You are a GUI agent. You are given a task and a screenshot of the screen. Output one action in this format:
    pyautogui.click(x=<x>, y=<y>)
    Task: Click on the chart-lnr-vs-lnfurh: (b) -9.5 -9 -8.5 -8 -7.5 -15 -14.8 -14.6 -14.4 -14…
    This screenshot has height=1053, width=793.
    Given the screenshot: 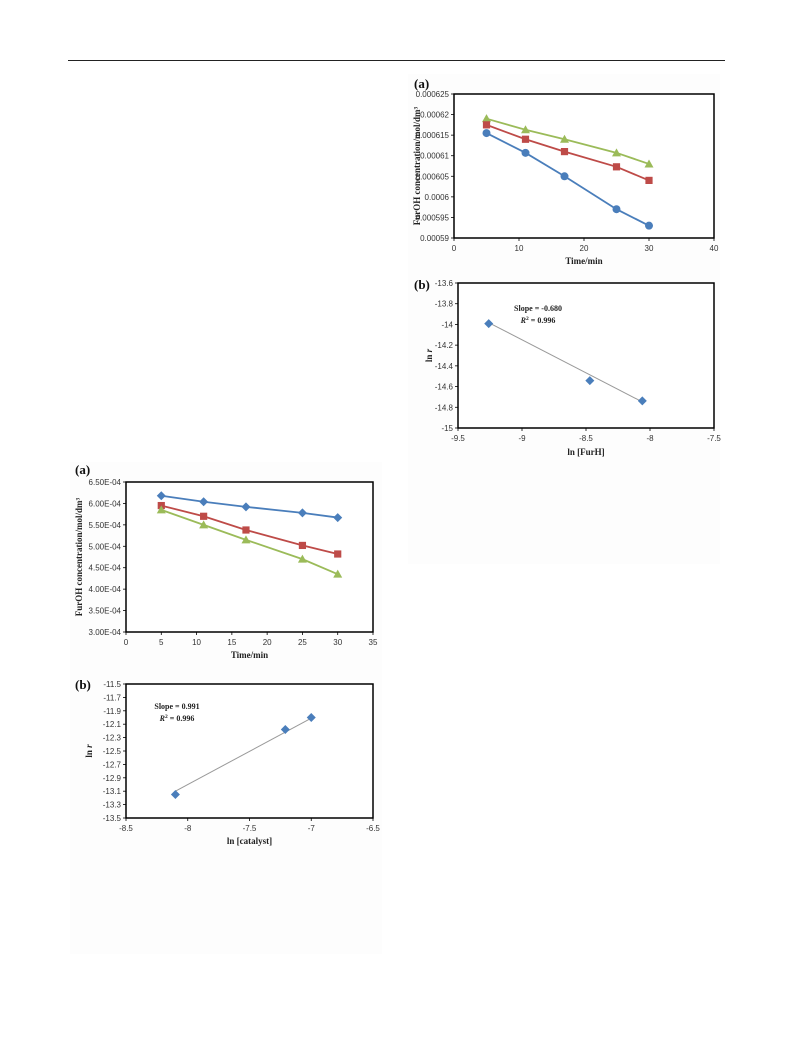 What is the action you would take?
    pyautogui.click(x=567, y=367)
    